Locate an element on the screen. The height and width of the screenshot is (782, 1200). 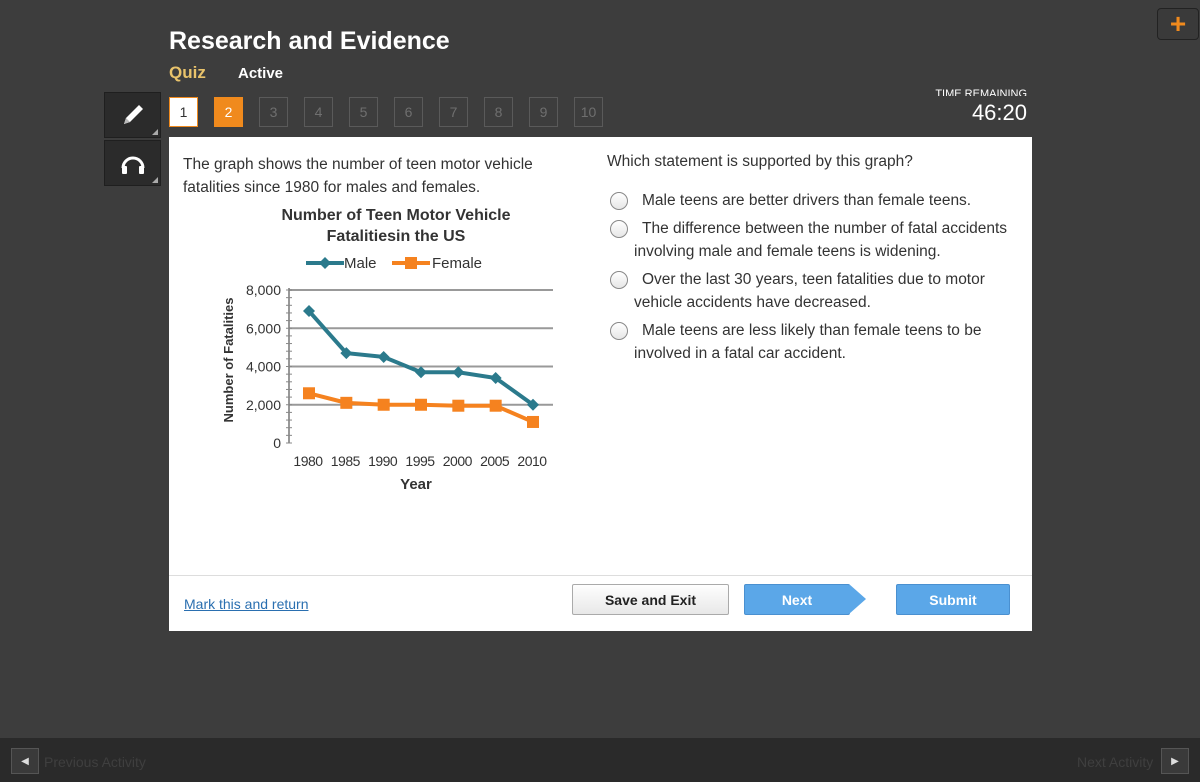
legend-label-male: Male is located at coordinates (360, 263).